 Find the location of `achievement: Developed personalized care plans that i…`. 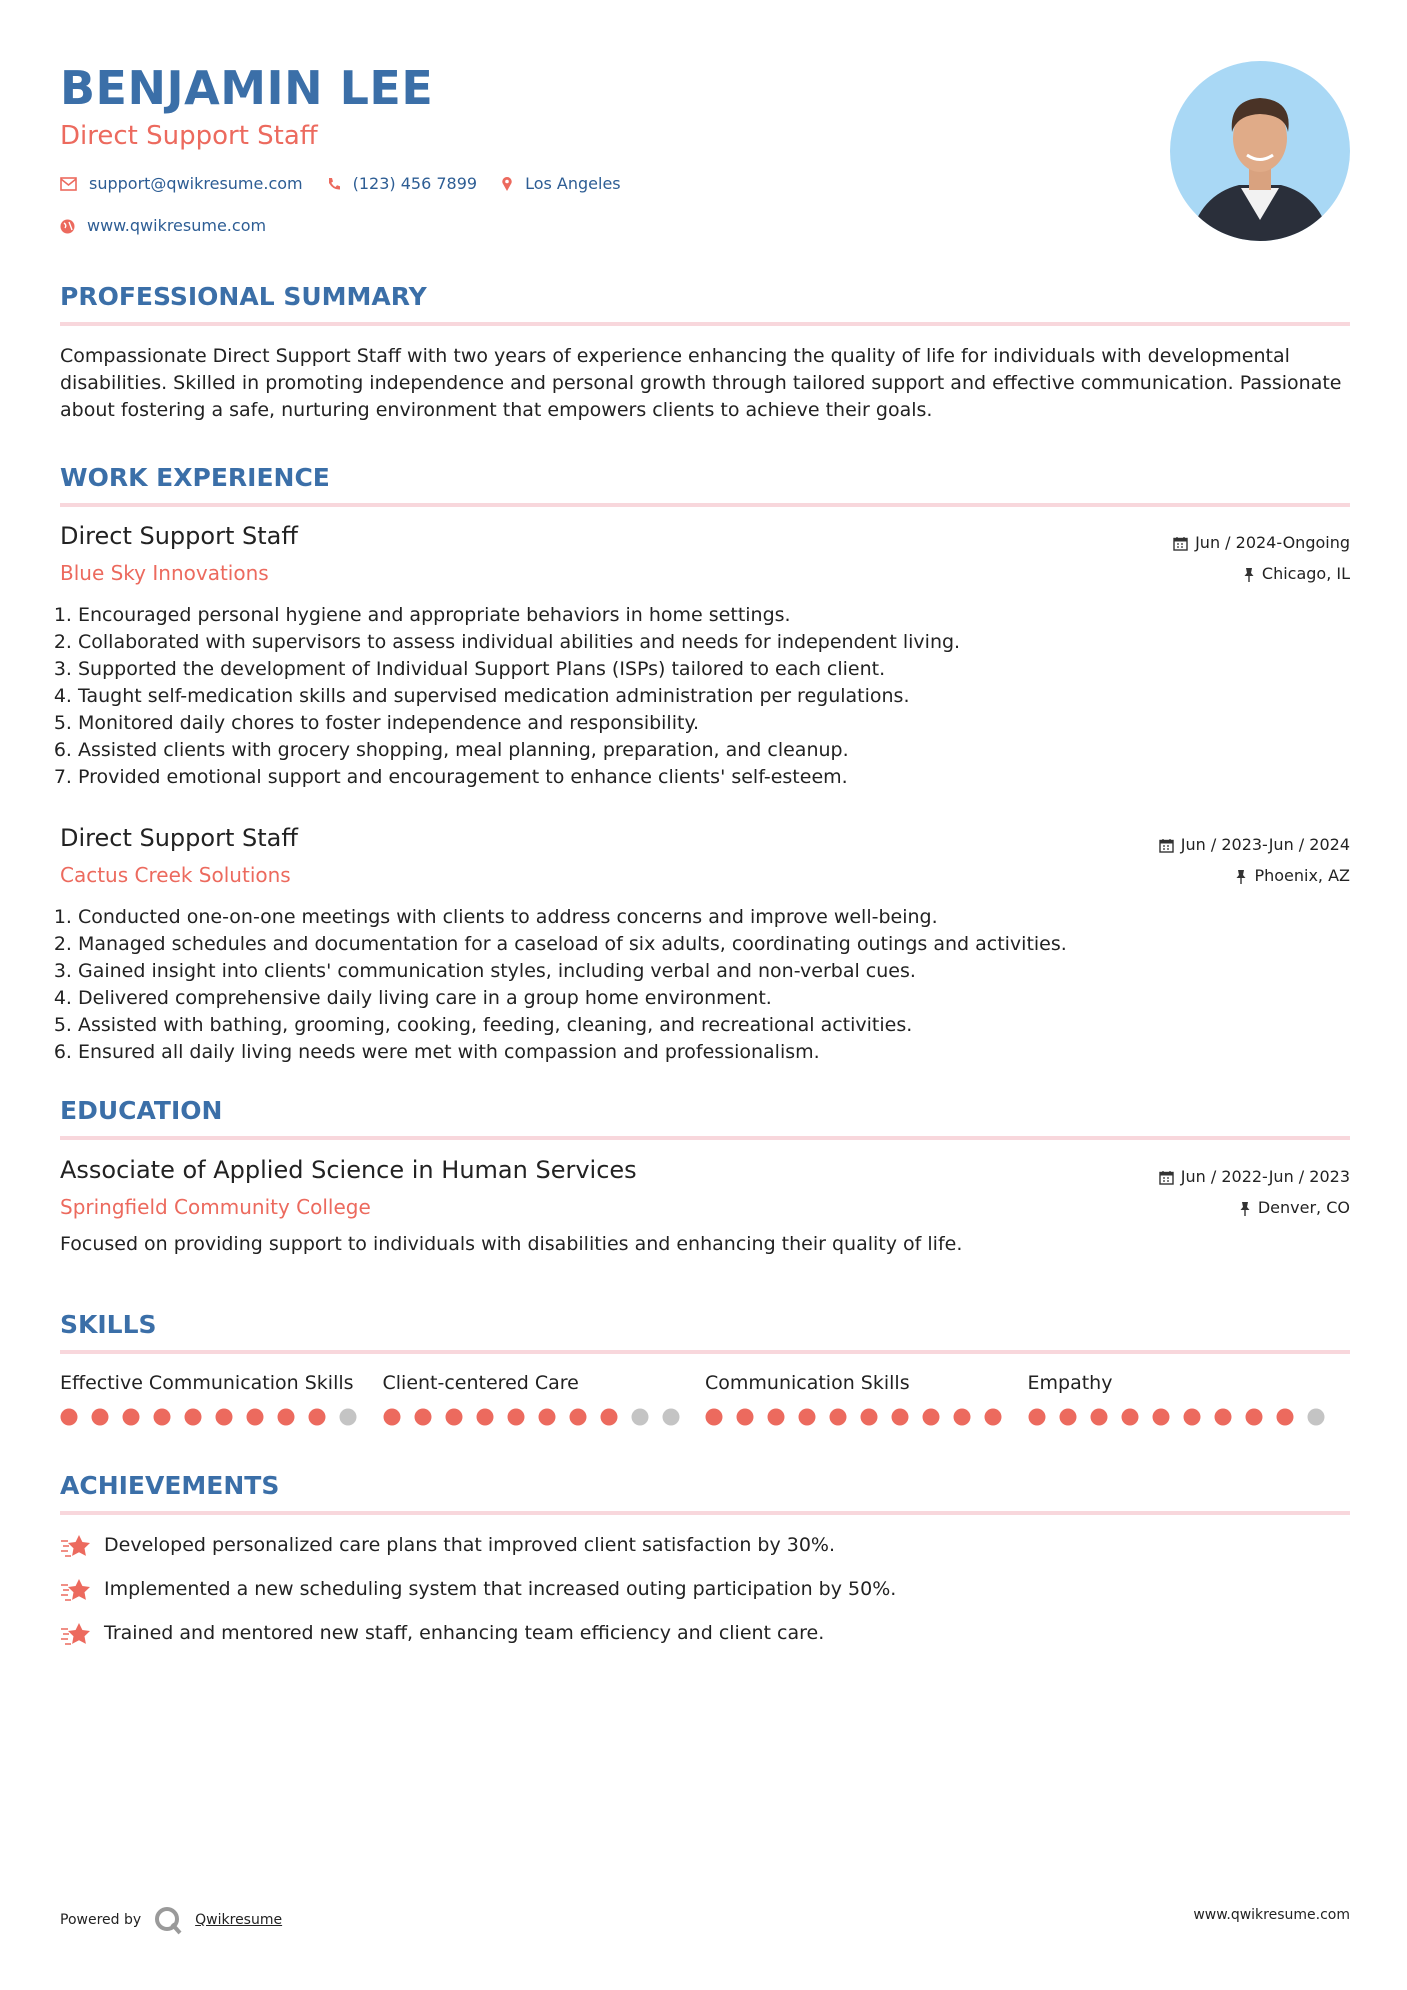

achievement: Developed personalized care plans that i… is located at coordinates (705, 1545).